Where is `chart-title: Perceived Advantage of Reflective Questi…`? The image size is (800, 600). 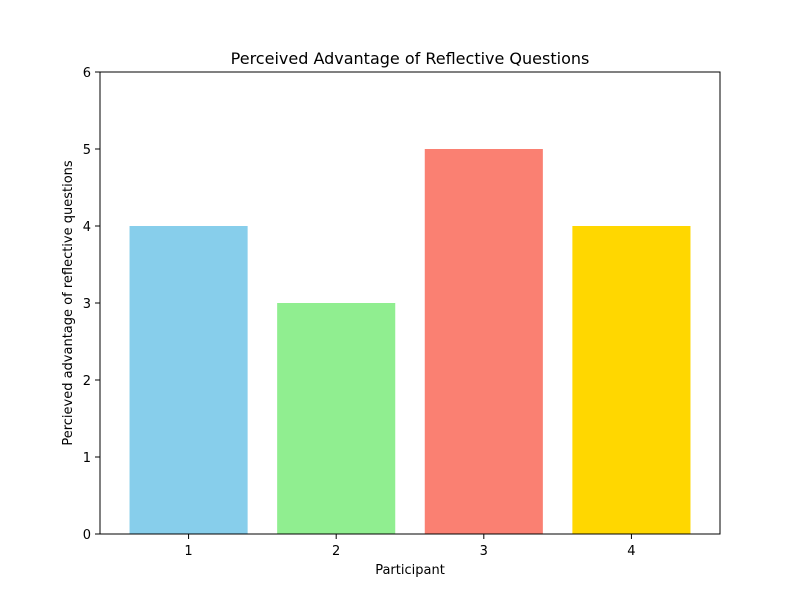 chart-title: Perceived Advantage of Reflective Questi… is located at coordinates (410, 58).